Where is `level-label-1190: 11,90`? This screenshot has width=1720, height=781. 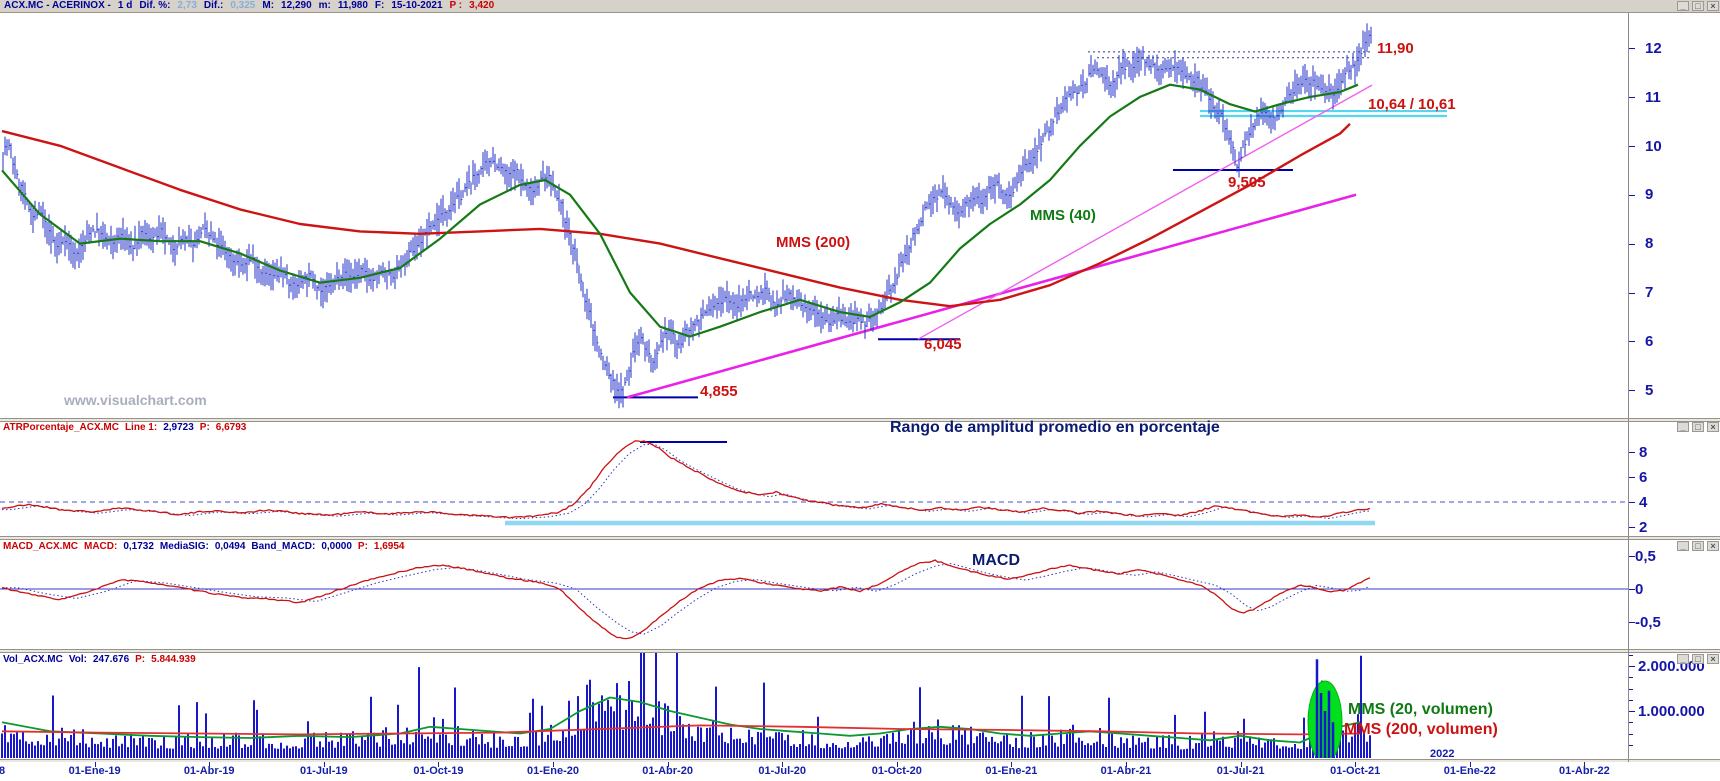 level-label-1190: 11,90 is located at coordinates (1395, 48).